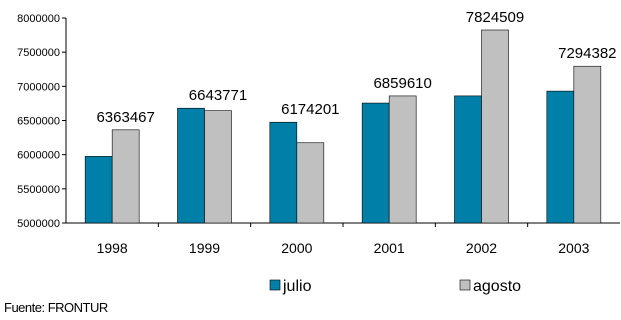 Image resolution: width=621 pixels, height=320 pixels. Describe the element at coordinates (204, 248) in the screenshot. I see `x-tick-label: 1999` at that location.